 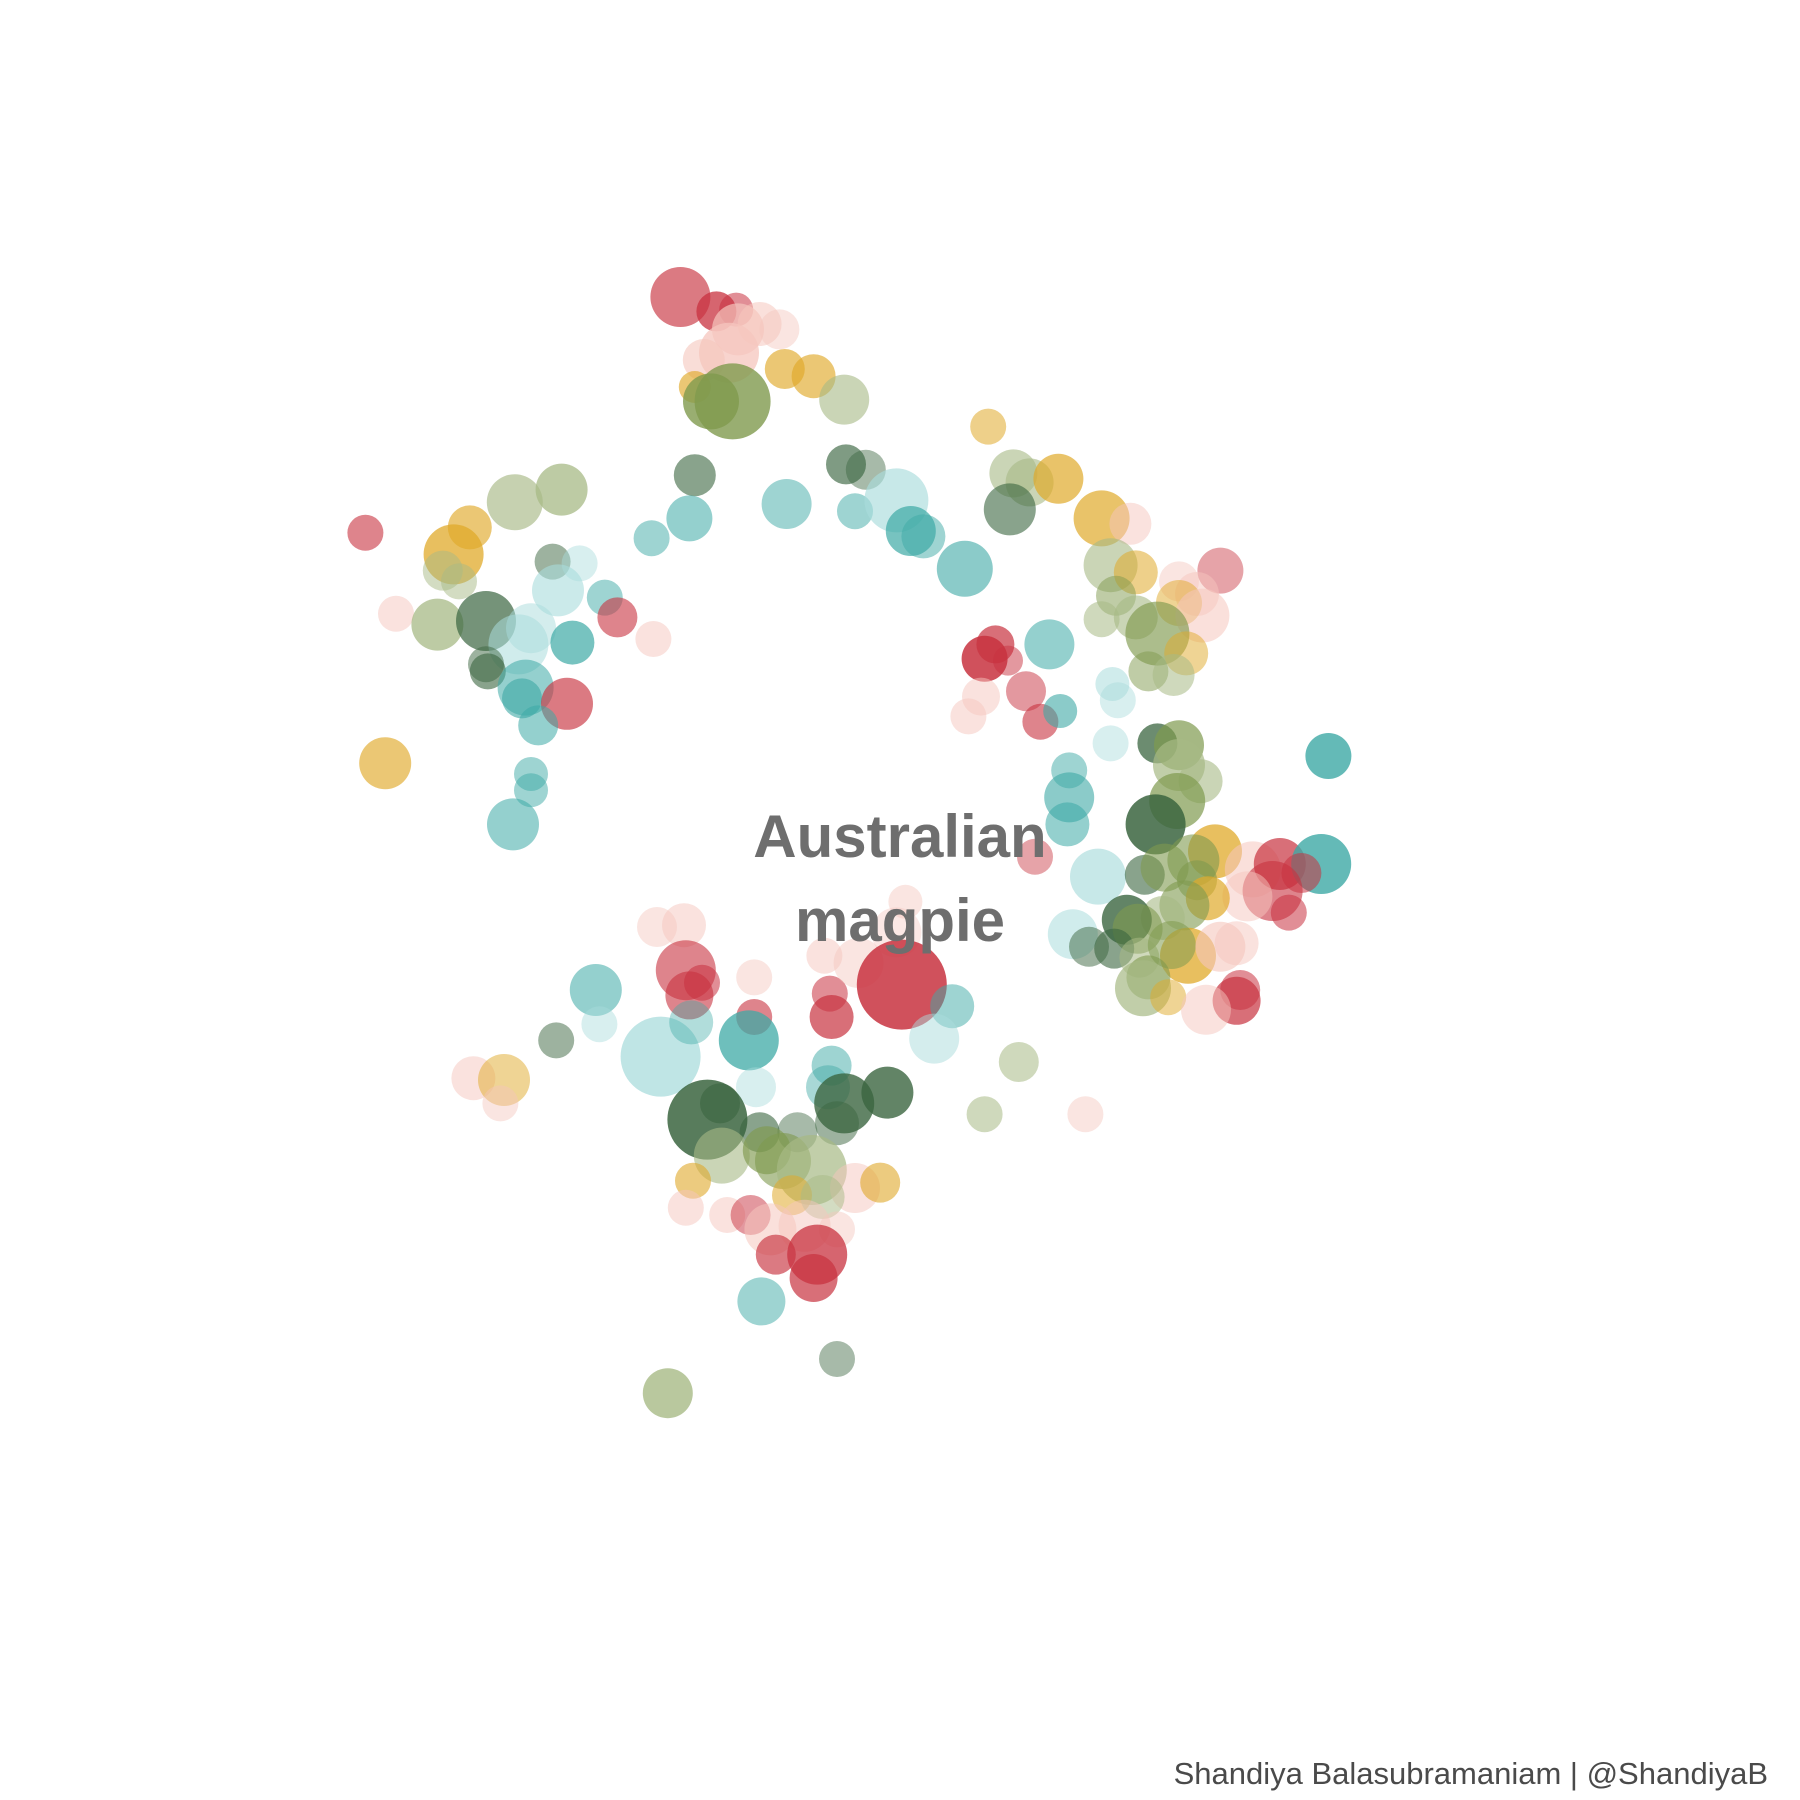 I want to click on chart-title-line-2: magpie, so click(x=900, y=920).